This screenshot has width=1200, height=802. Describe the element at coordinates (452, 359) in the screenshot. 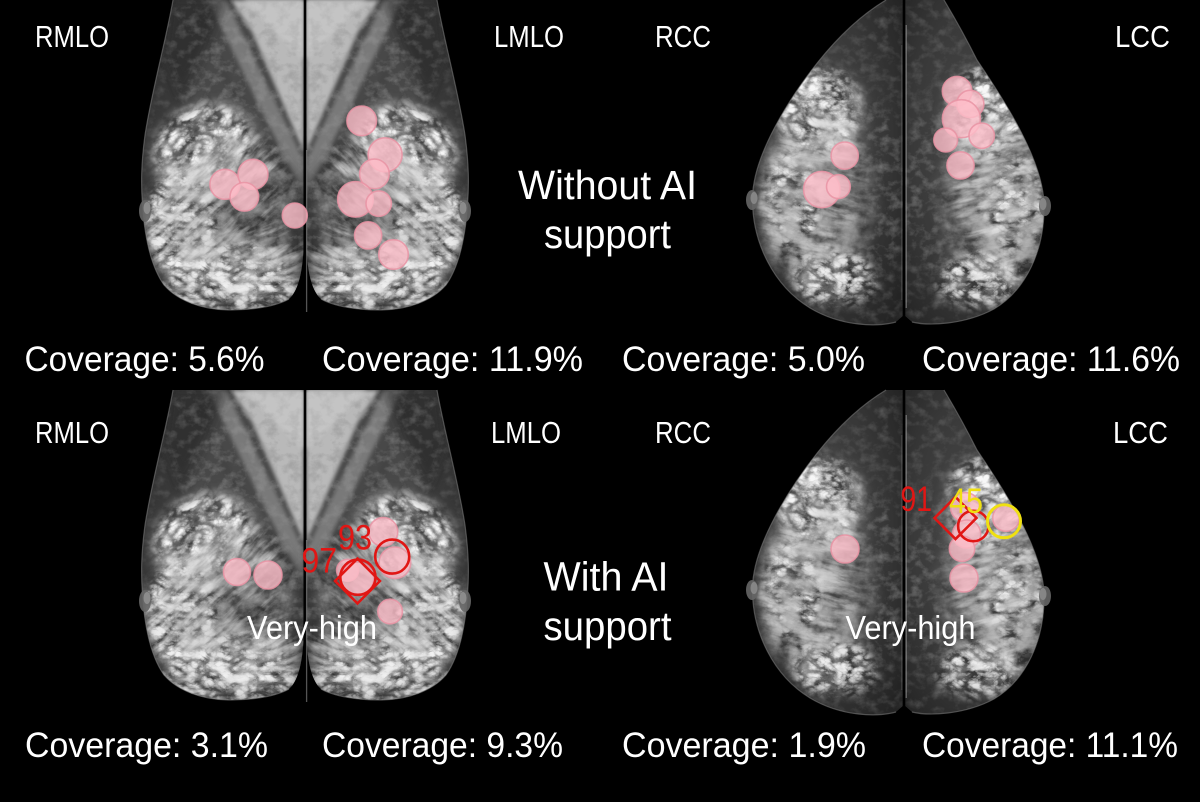

I see `svg-text: Coverage: 11.9%` at that location.